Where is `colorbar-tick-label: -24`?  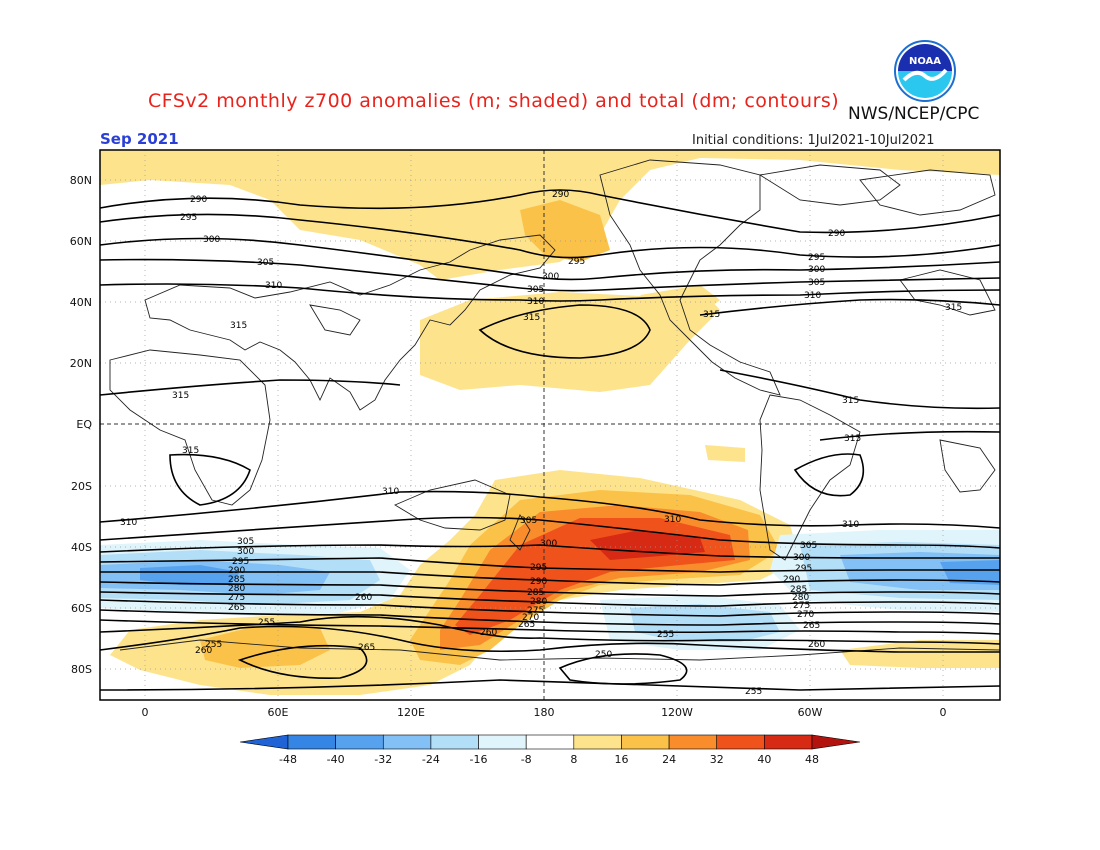
colorbar-tick-label: -24 is located at coordinates (431, 759).